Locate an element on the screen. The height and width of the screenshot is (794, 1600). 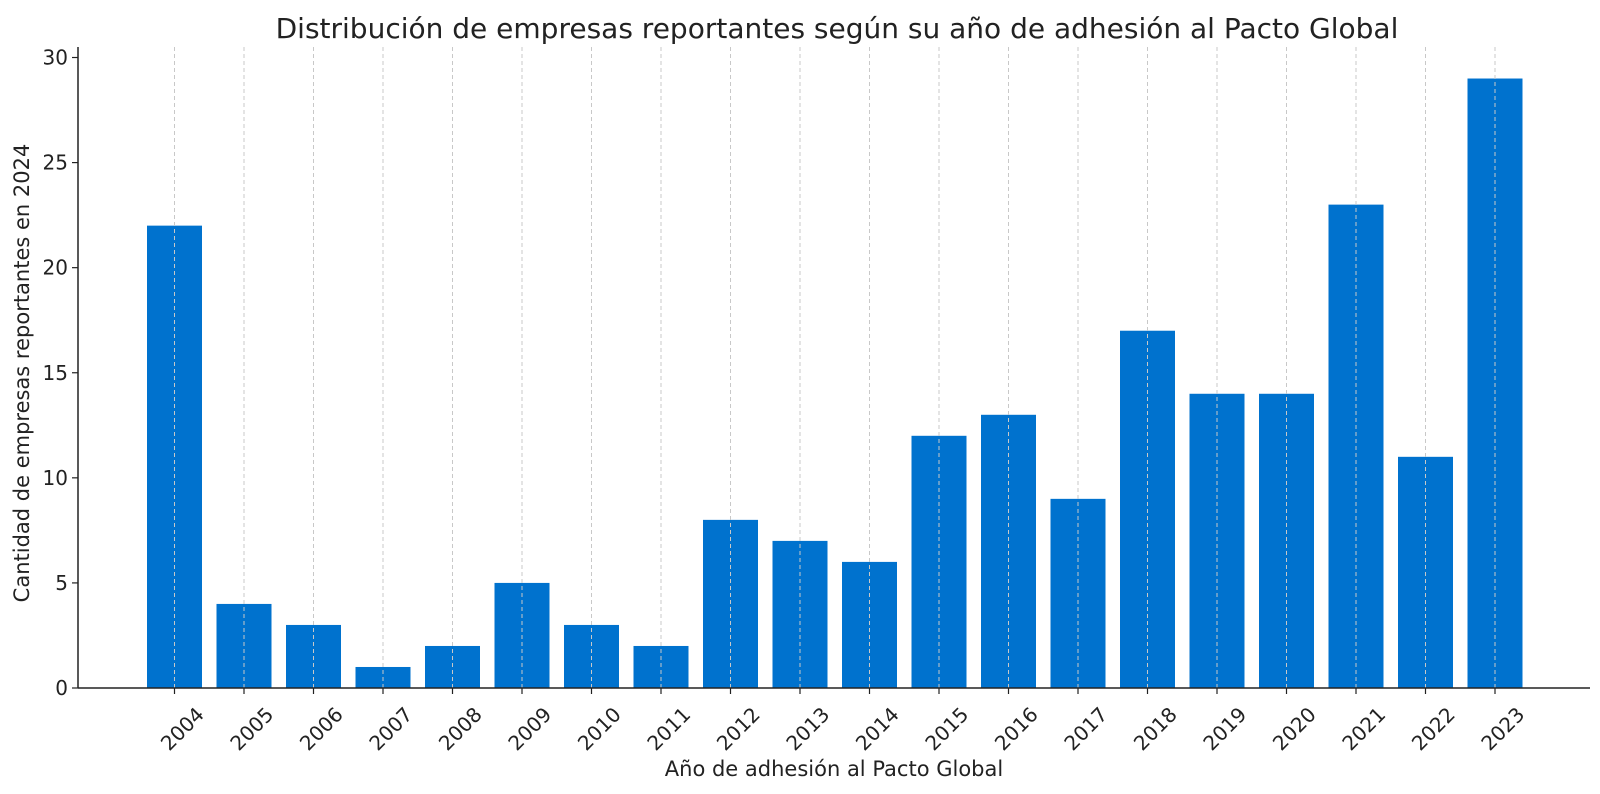
y-tick-label: 0 is located at coordinates (61, 688).